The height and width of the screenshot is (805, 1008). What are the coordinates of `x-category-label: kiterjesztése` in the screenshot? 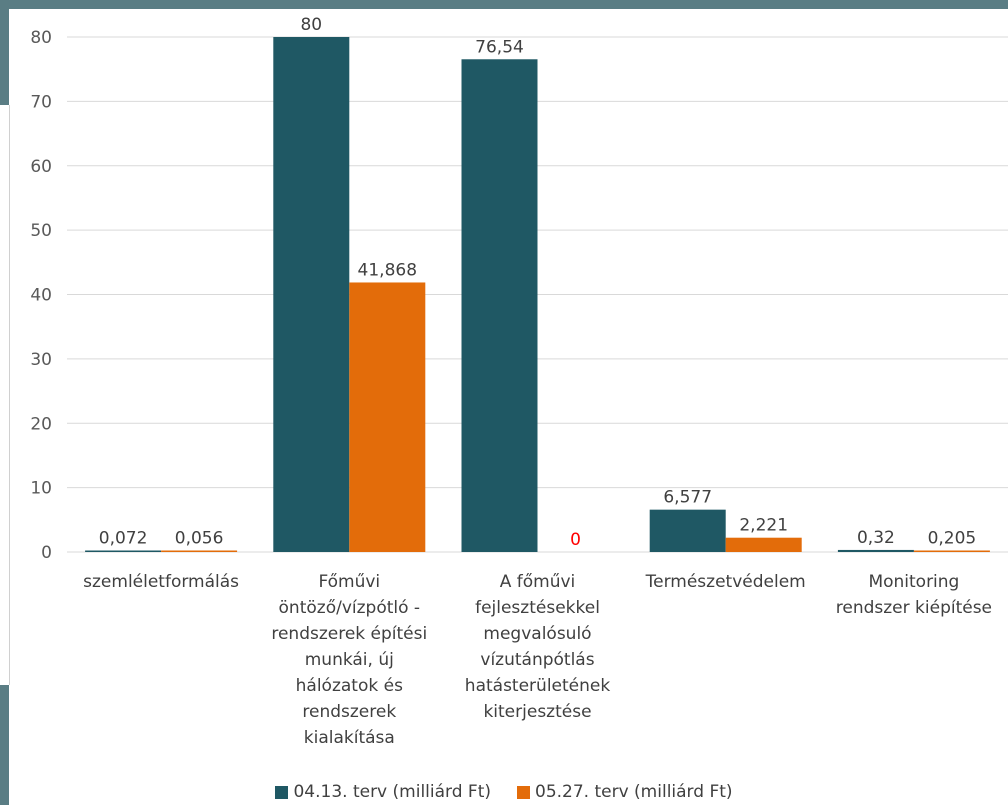 It's located at (537, 712).